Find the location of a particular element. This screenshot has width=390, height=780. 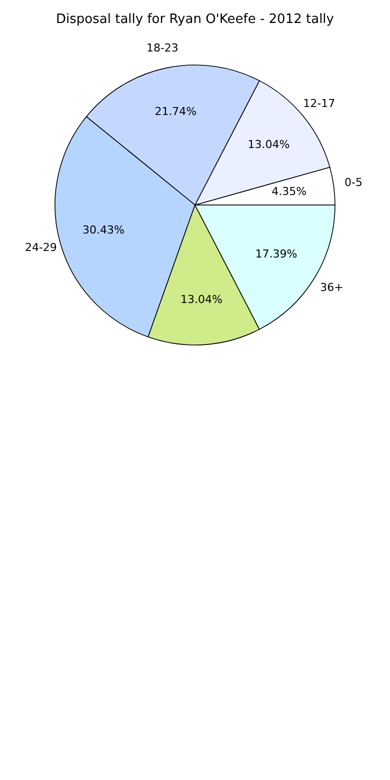

slice-label: 0-5 is located at coordinates (353, 183).